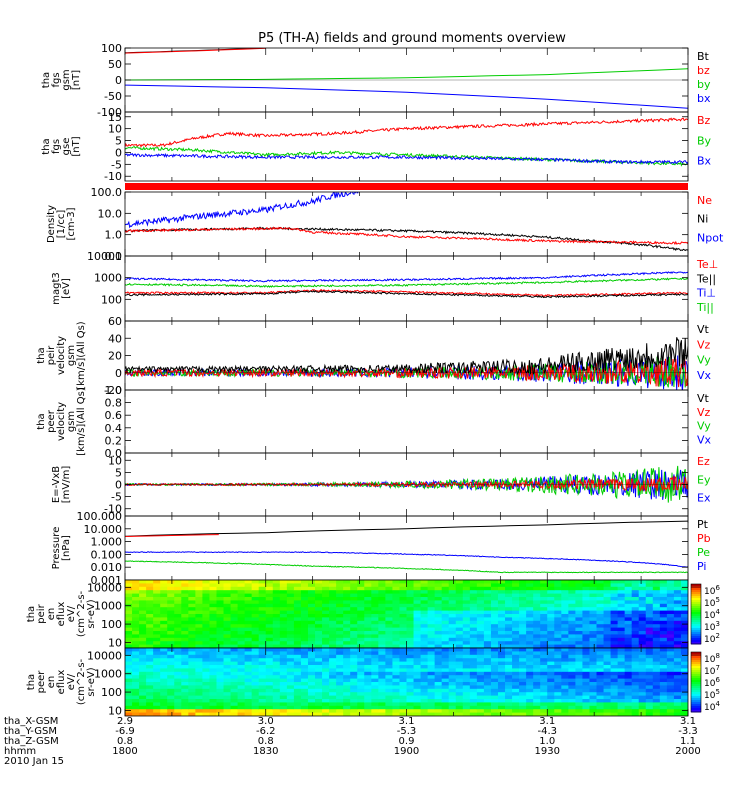  What do you see at coordinates (242, 210) in the screenshot?
I see `series-density-Npot` at bounding box center [242, 210].